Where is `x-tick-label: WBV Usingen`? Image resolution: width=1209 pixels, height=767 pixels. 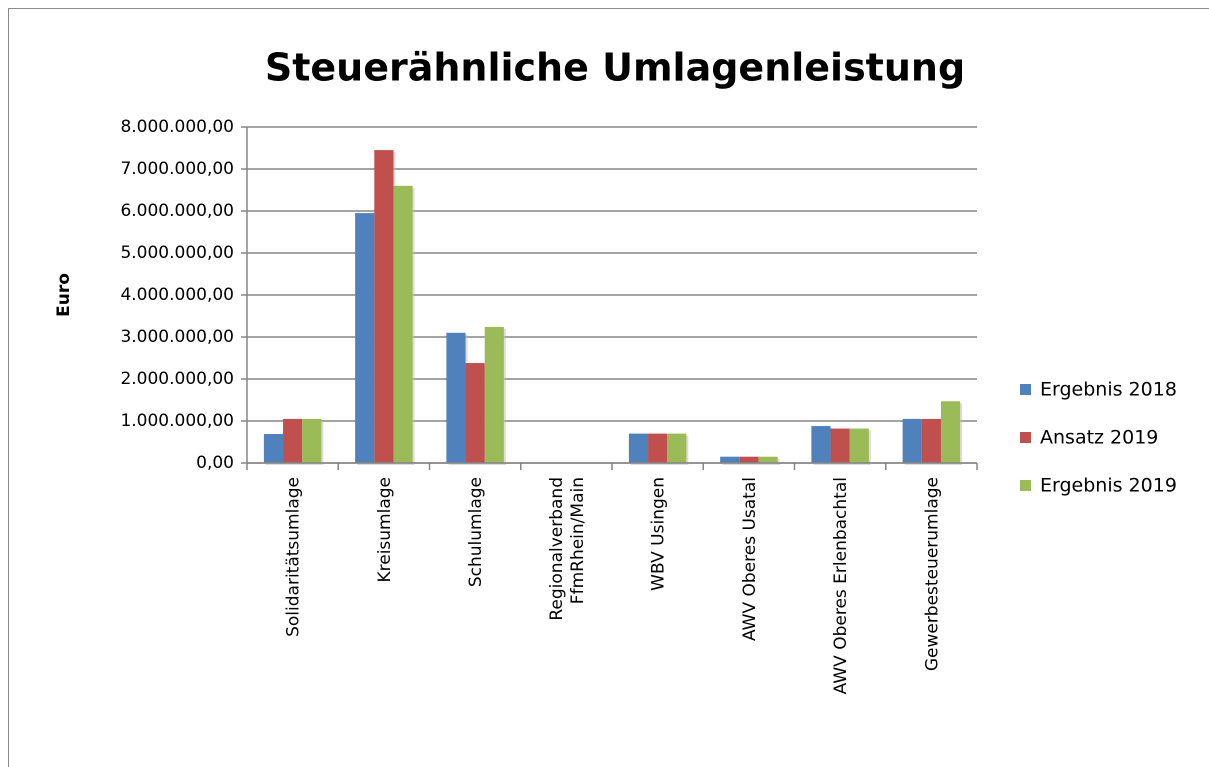 x-tick-label: WBV Usingen is located at coordinates (659, 534).